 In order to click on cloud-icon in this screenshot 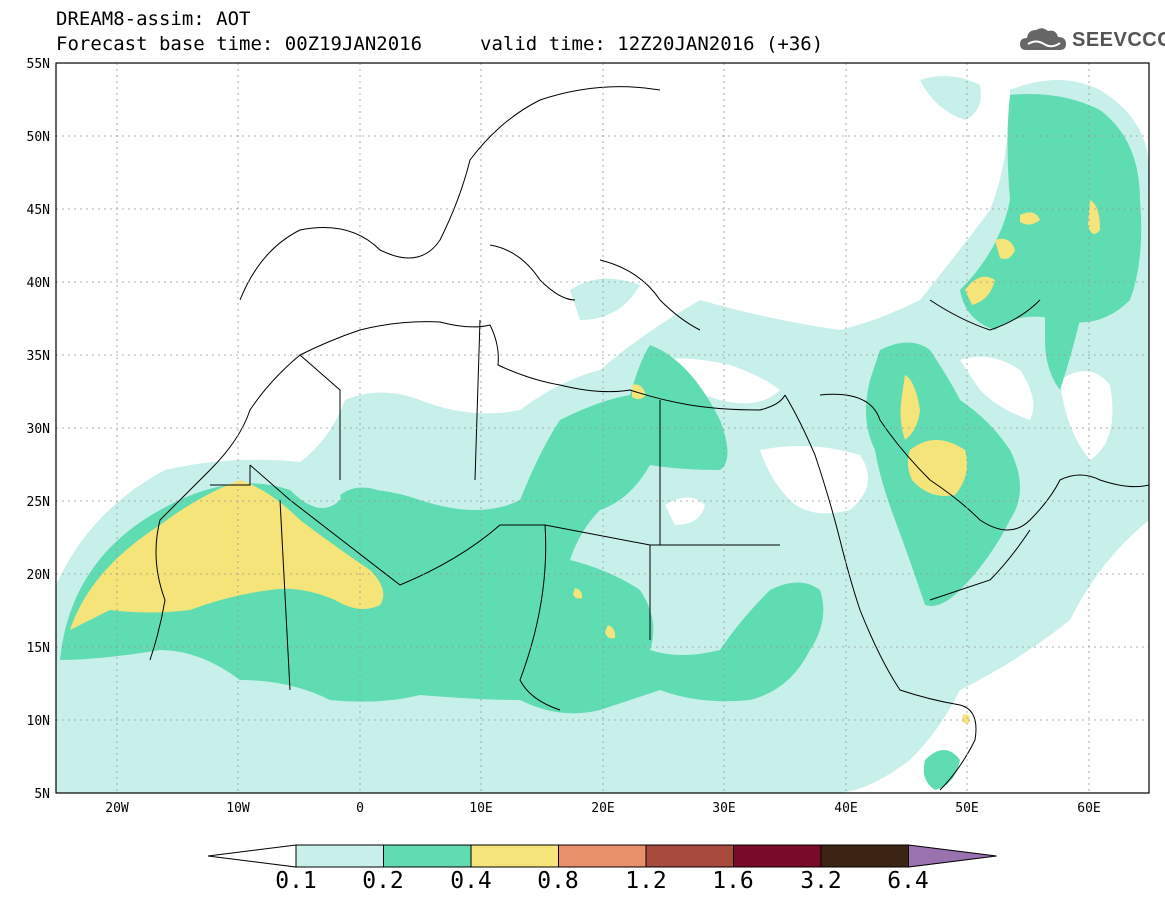, I will do `click(1043, 39)`.